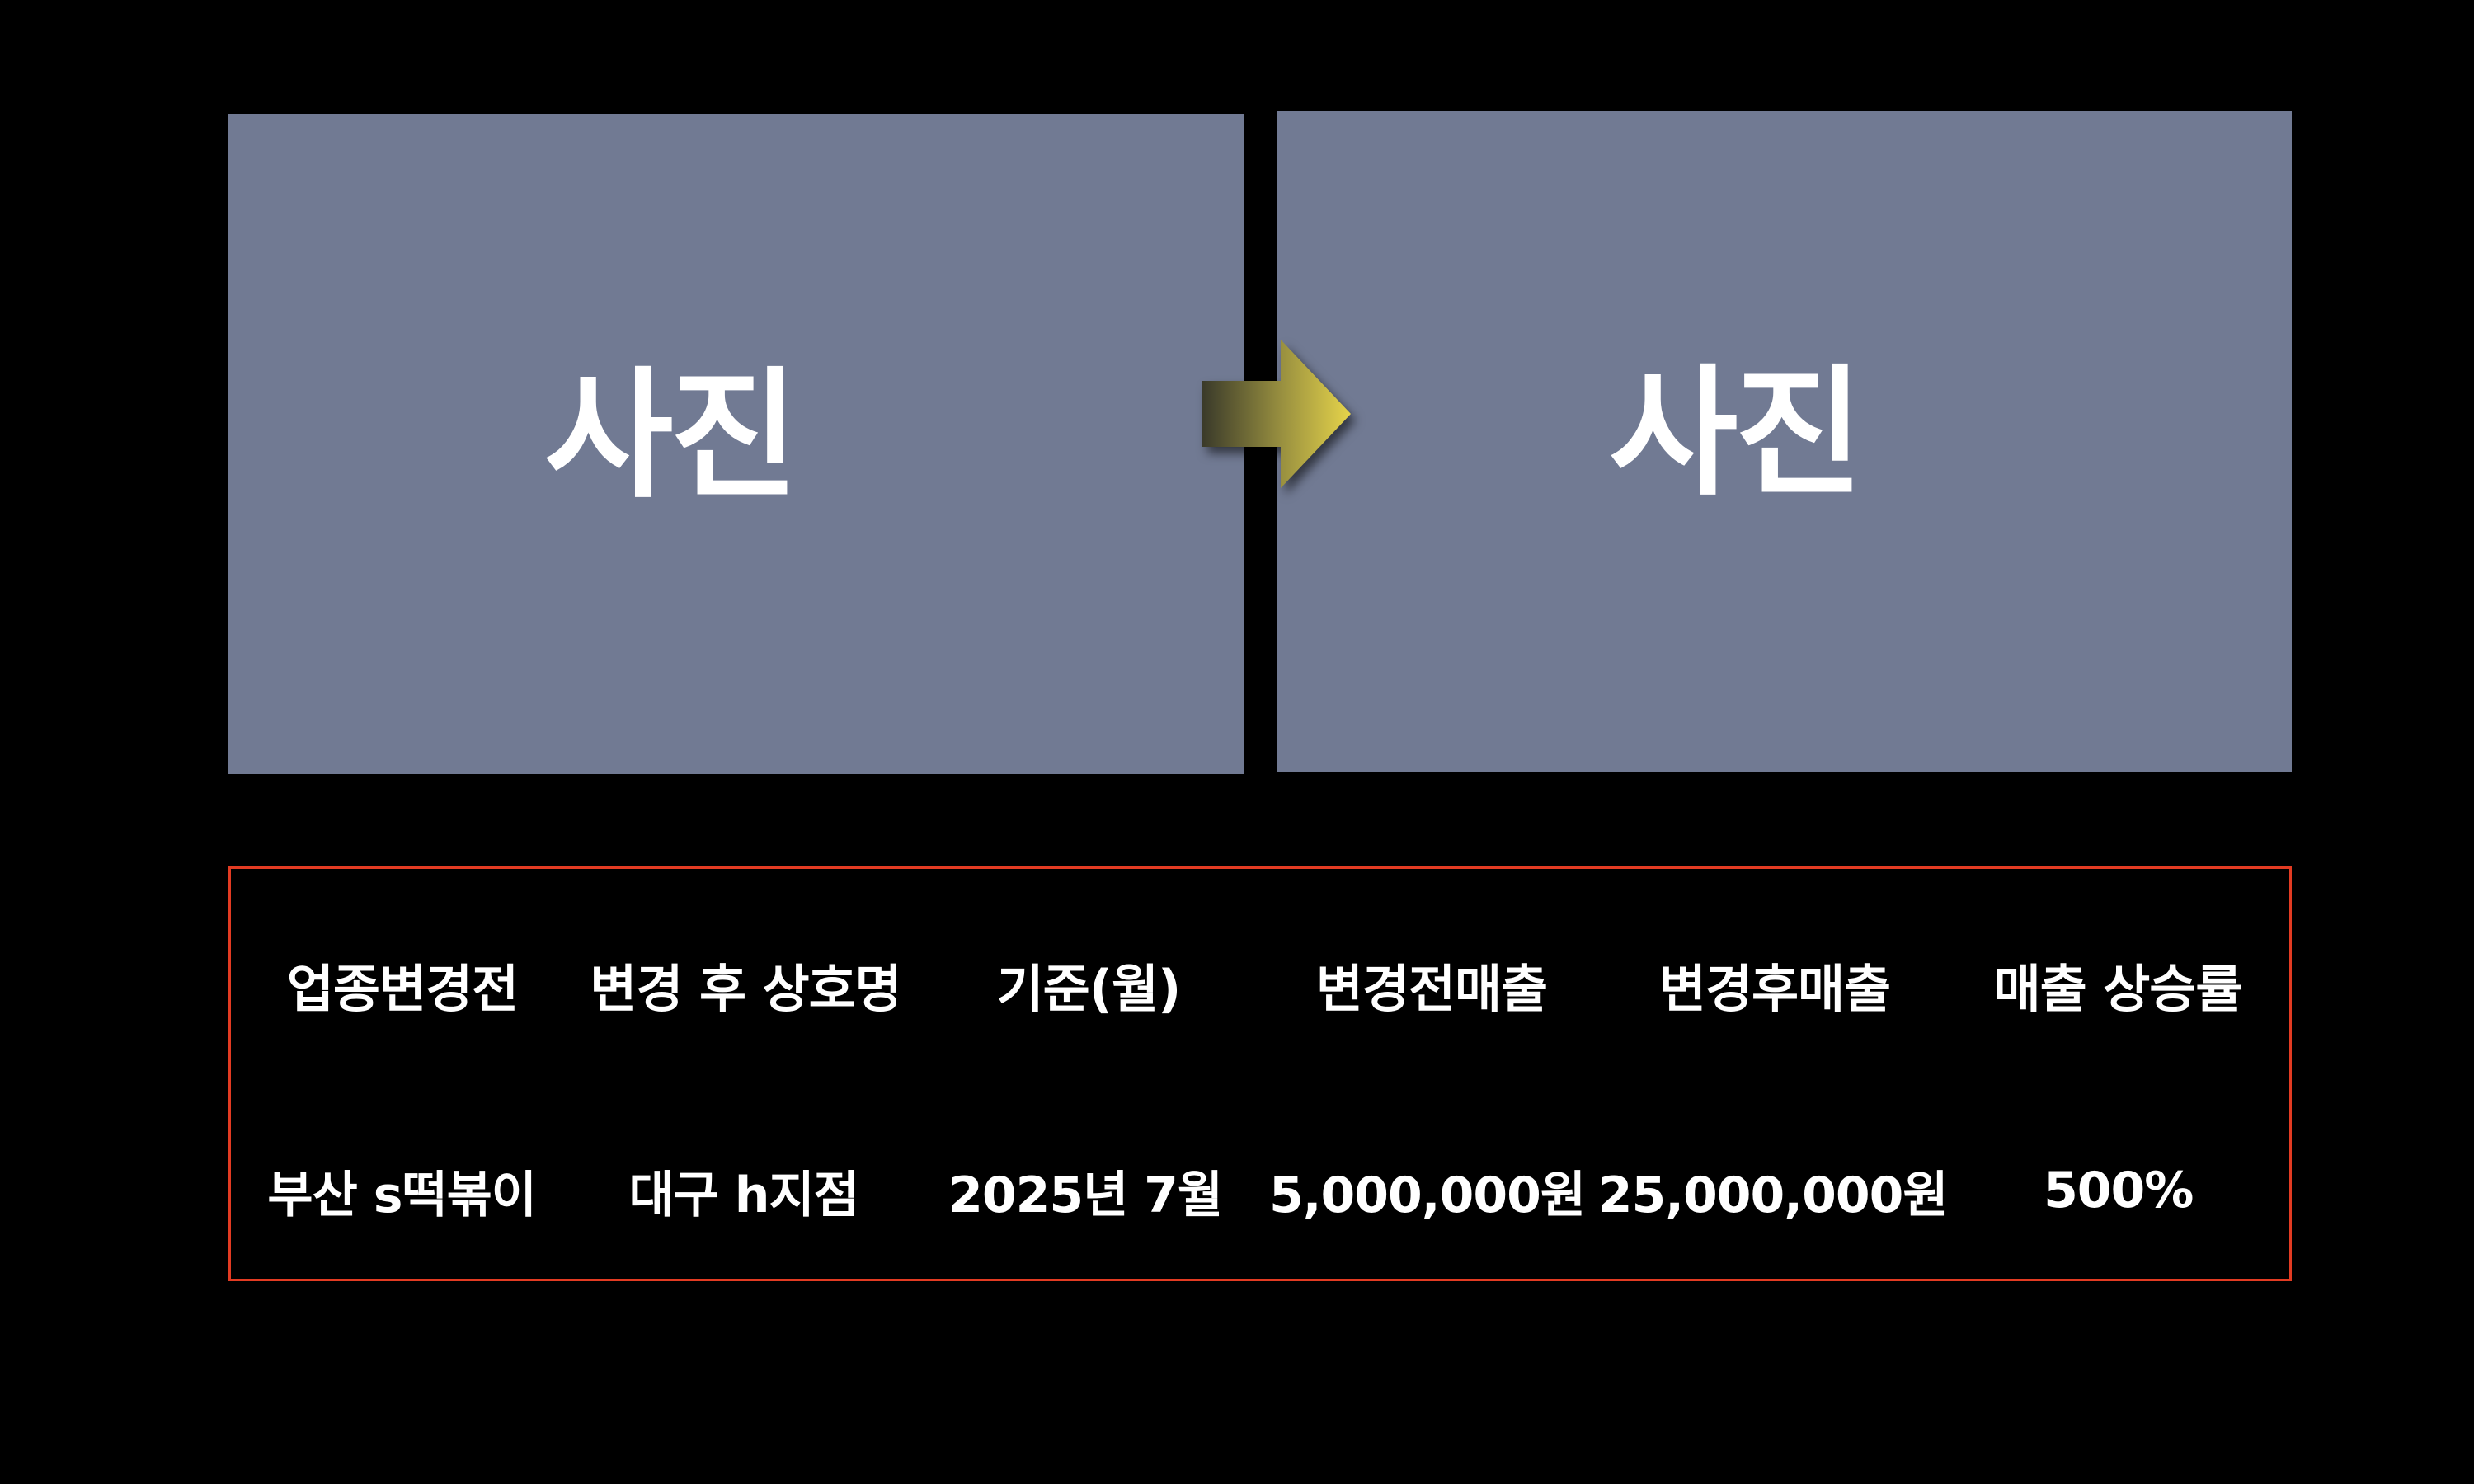  I want to click on table-header-row: 업종변경전 변경 후 상호명 기준(월) 변경전매출 변경후매출 매출 상승률, so click(1260, 984).